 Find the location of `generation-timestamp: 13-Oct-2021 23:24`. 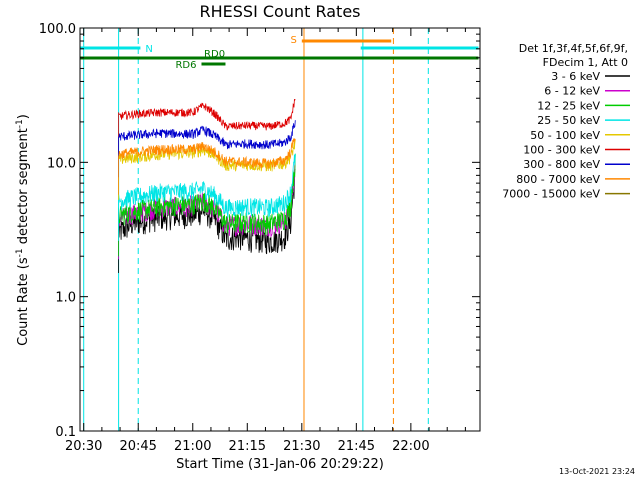

generation-timestamp: 13-Oct-2021 23:24 is located at coordinates (597, 471).